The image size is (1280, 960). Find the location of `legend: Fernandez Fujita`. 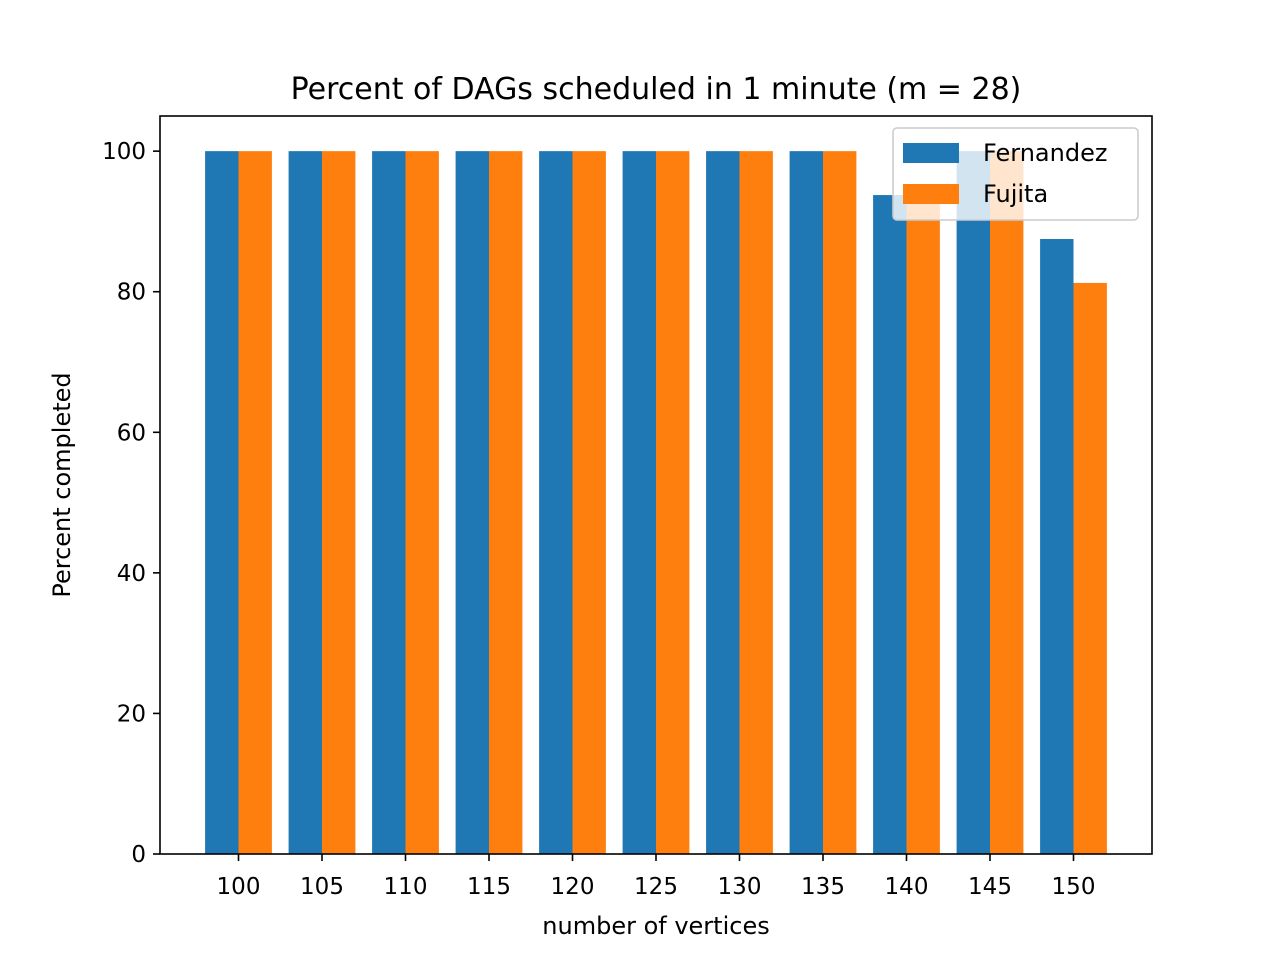

legend: Fernandez Fujita is located at coordinates (1015, 174).